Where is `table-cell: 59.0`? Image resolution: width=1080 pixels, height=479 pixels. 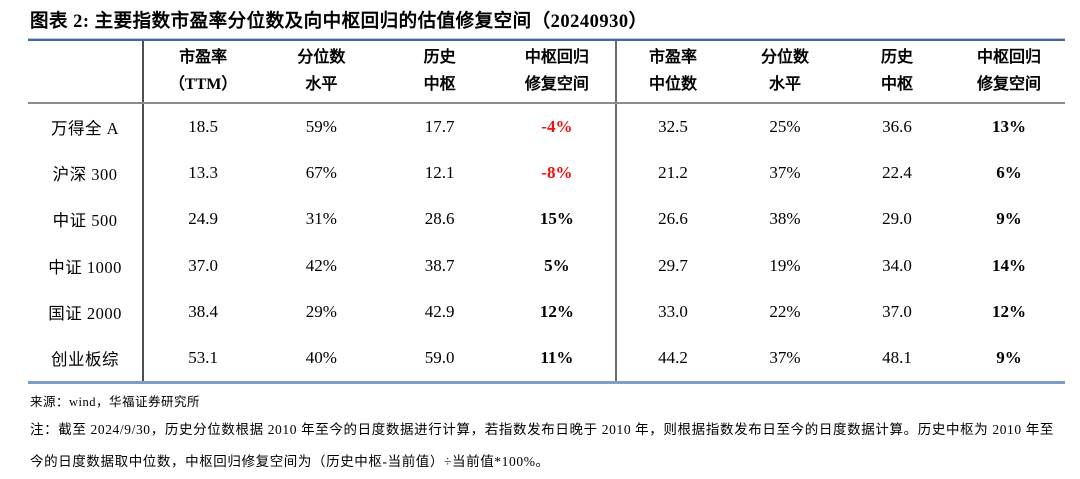 table-cell: 59.0 is located at coordinates (439, 358).